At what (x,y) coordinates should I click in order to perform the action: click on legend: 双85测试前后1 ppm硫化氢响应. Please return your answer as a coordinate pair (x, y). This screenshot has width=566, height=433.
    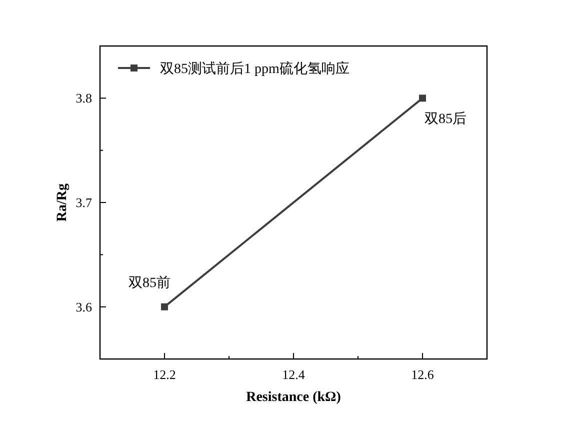
    Looking at the image, I should click on (234, 69).